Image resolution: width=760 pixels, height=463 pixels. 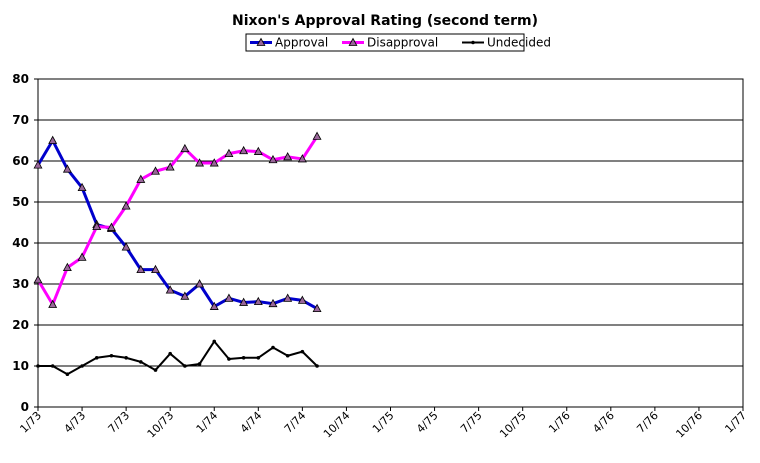 What do you see at coordinates (207, 422) in the screenshot?
I see `x-tick-label: 1/74` at bounding box center [207, 422].